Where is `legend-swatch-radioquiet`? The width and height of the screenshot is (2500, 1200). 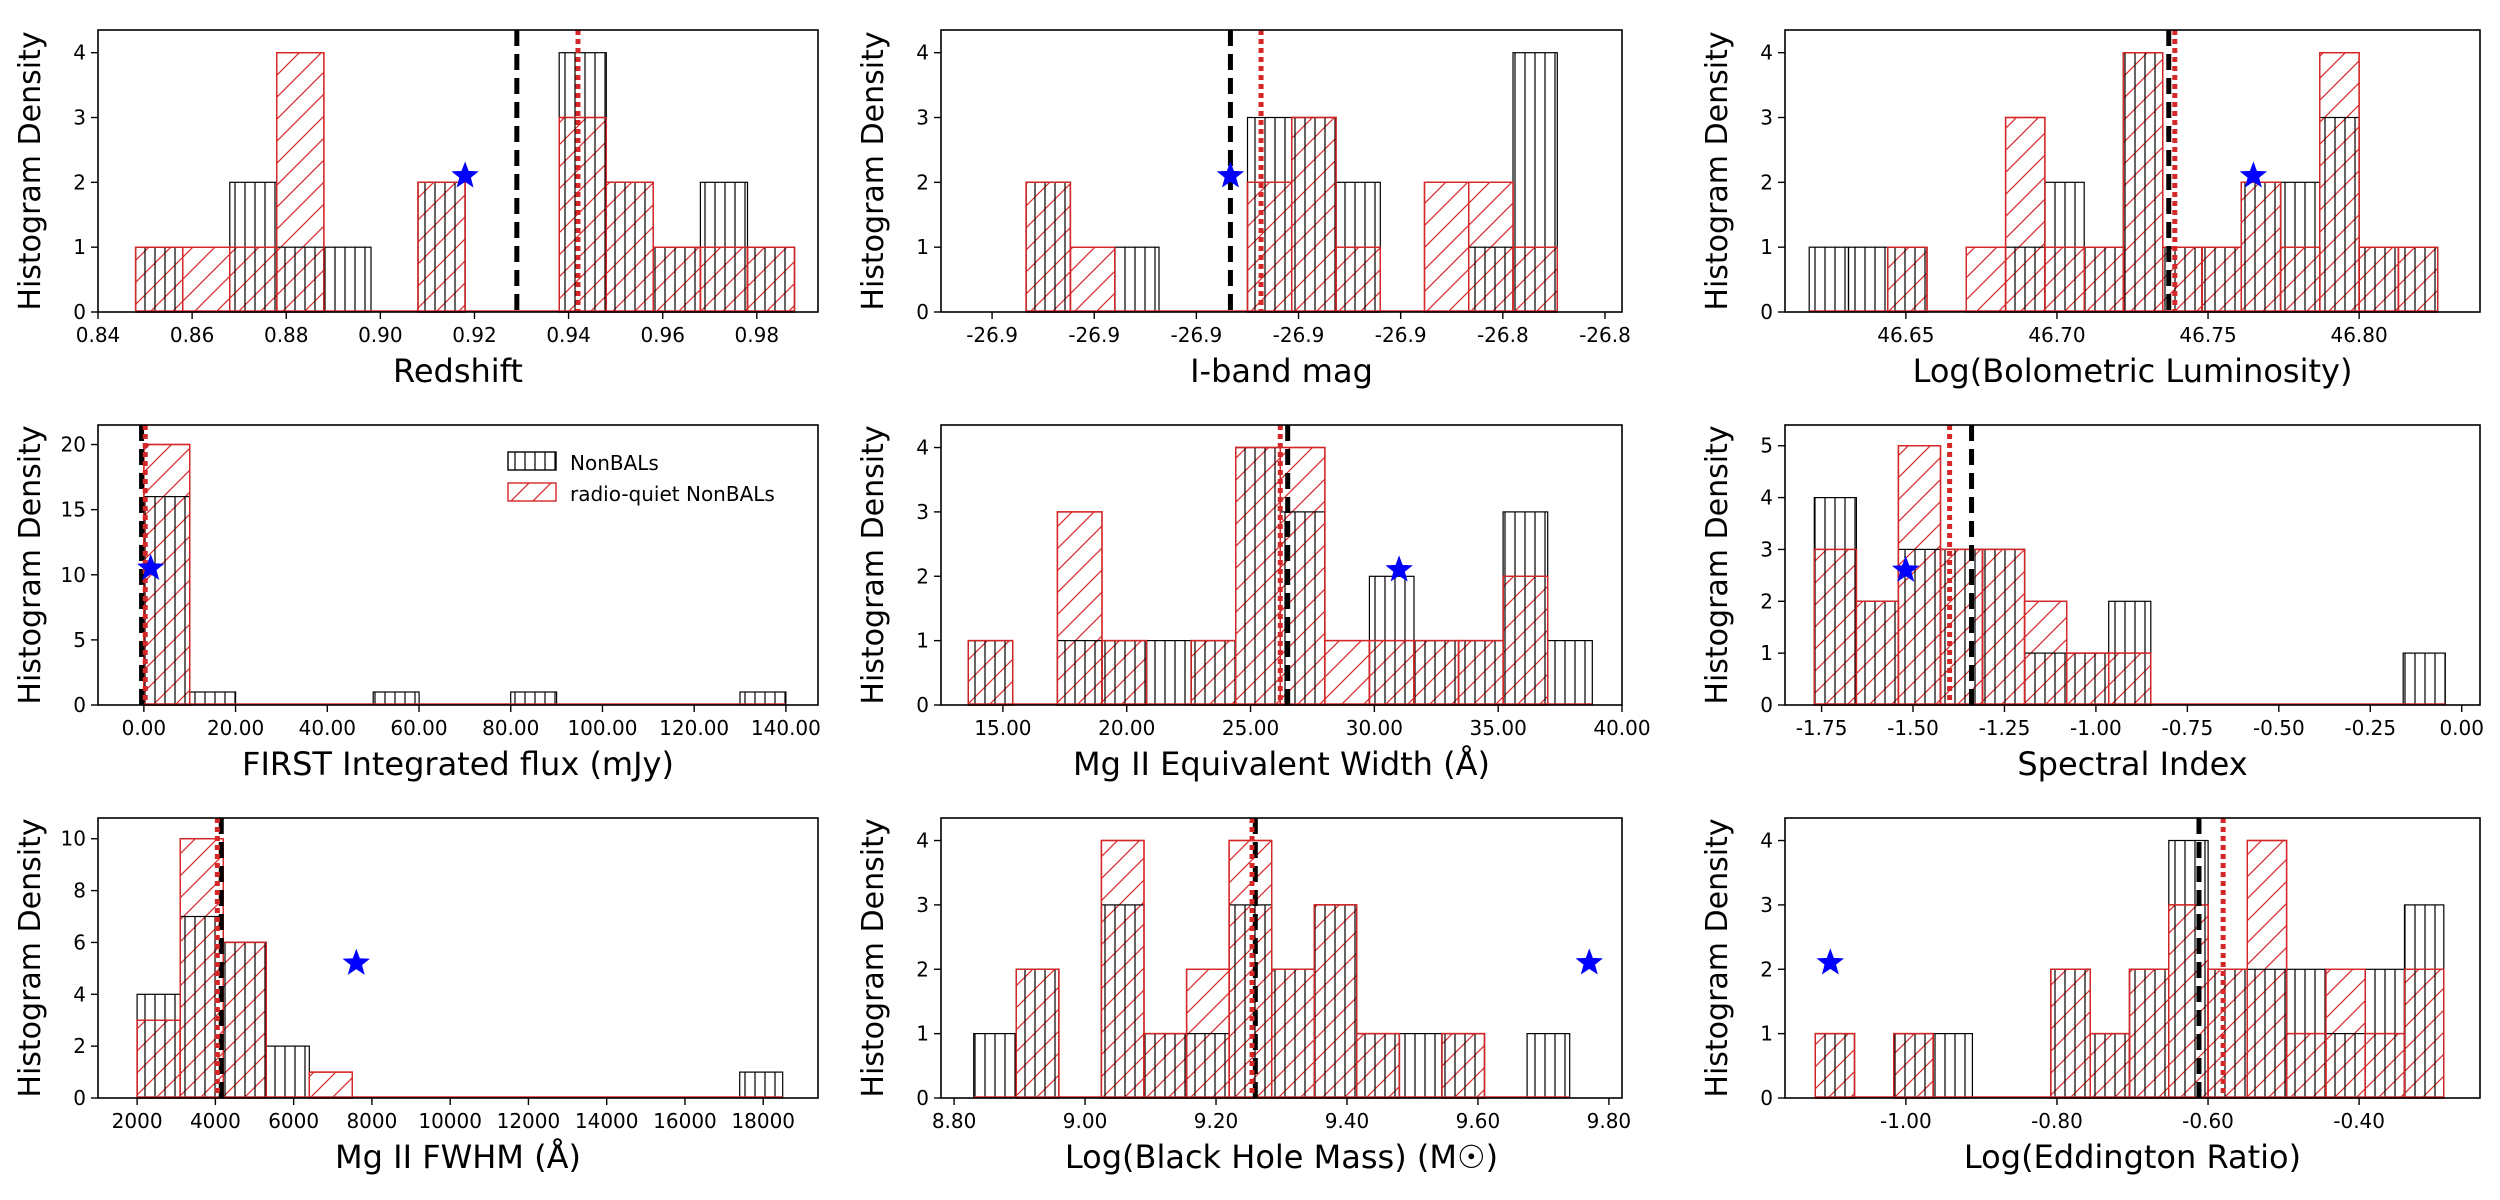 legend-swatch-radioquiet is located at coordinates (532, 492).